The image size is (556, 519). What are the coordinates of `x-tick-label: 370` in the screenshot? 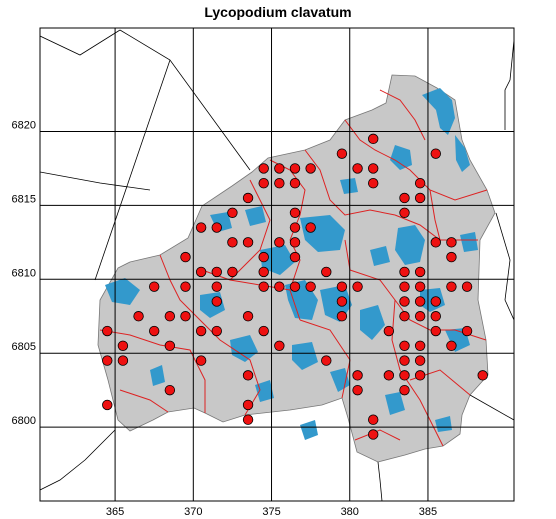 It's located at (193, 512).